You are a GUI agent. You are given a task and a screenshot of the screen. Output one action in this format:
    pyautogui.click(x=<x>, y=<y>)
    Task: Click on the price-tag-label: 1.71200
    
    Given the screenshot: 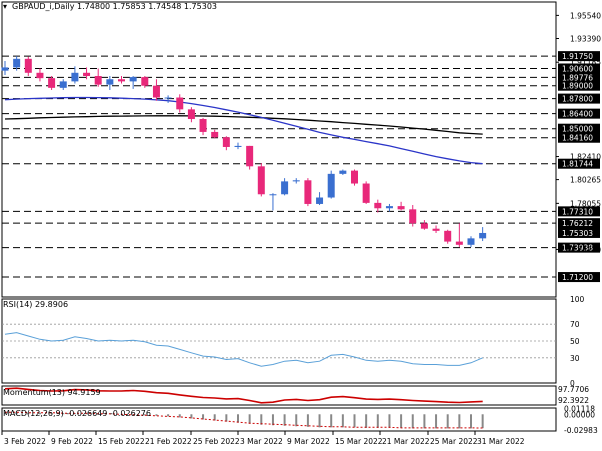 What is the action you would take?
    pyautogui.click(x=577, y=277)
    